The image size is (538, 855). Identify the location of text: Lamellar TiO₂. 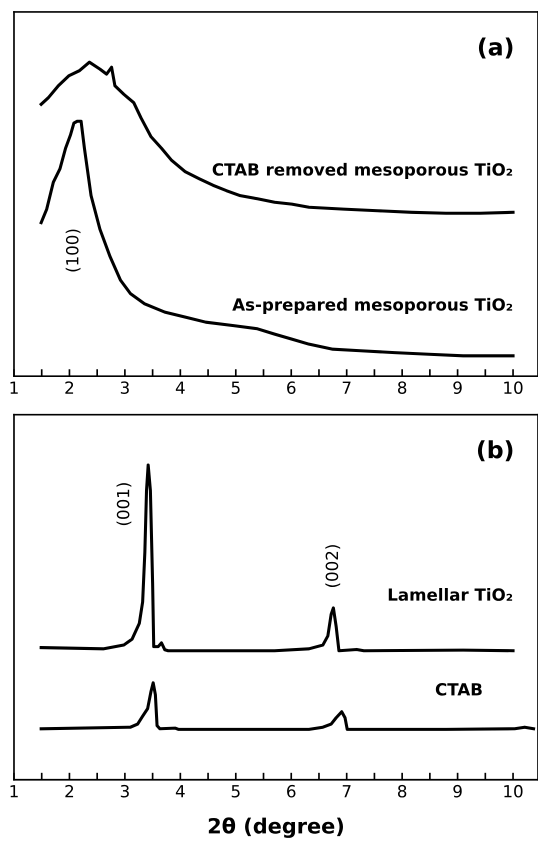
(450, 594).